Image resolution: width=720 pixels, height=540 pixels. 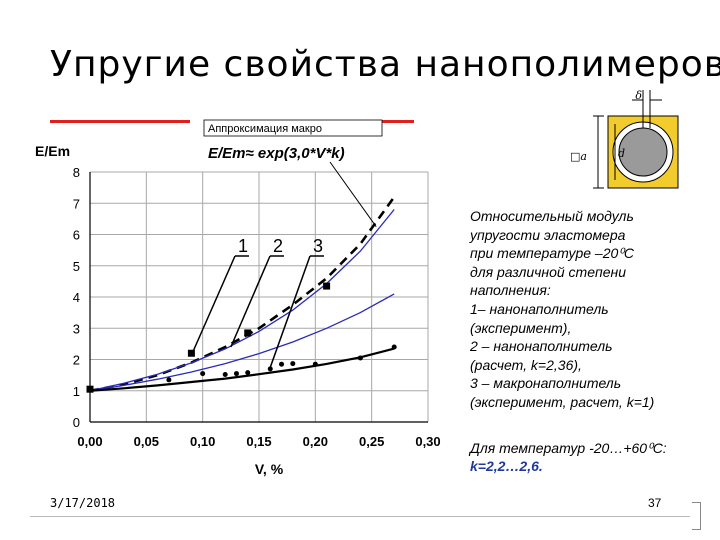 I want to click on x-tick-label: 0,25, so click(x=371, y=441).